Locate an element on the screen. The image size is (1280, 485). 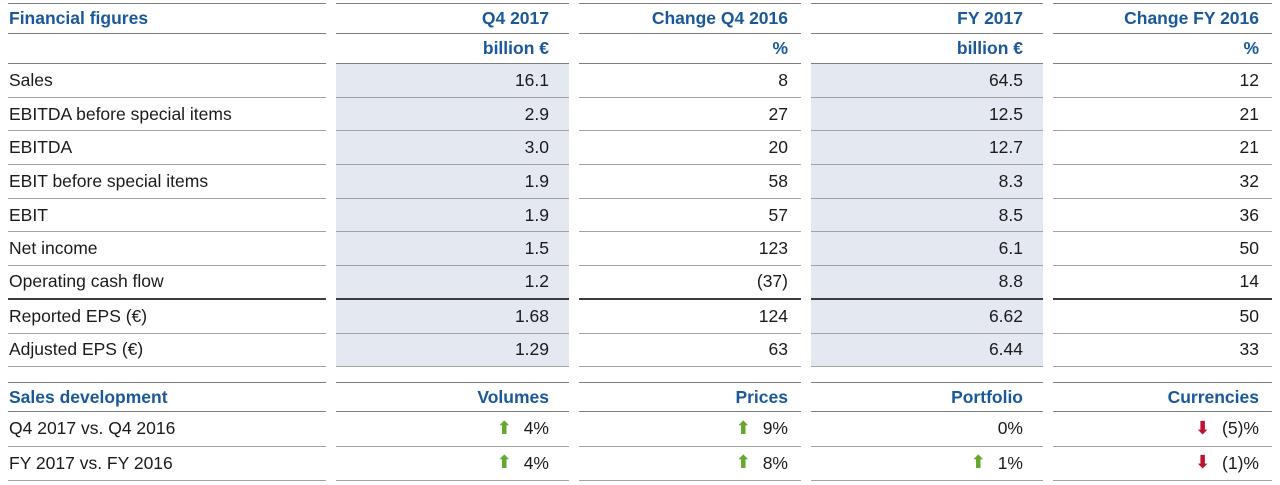
cell-value: (5)% is located at coordinates (1240, 428).